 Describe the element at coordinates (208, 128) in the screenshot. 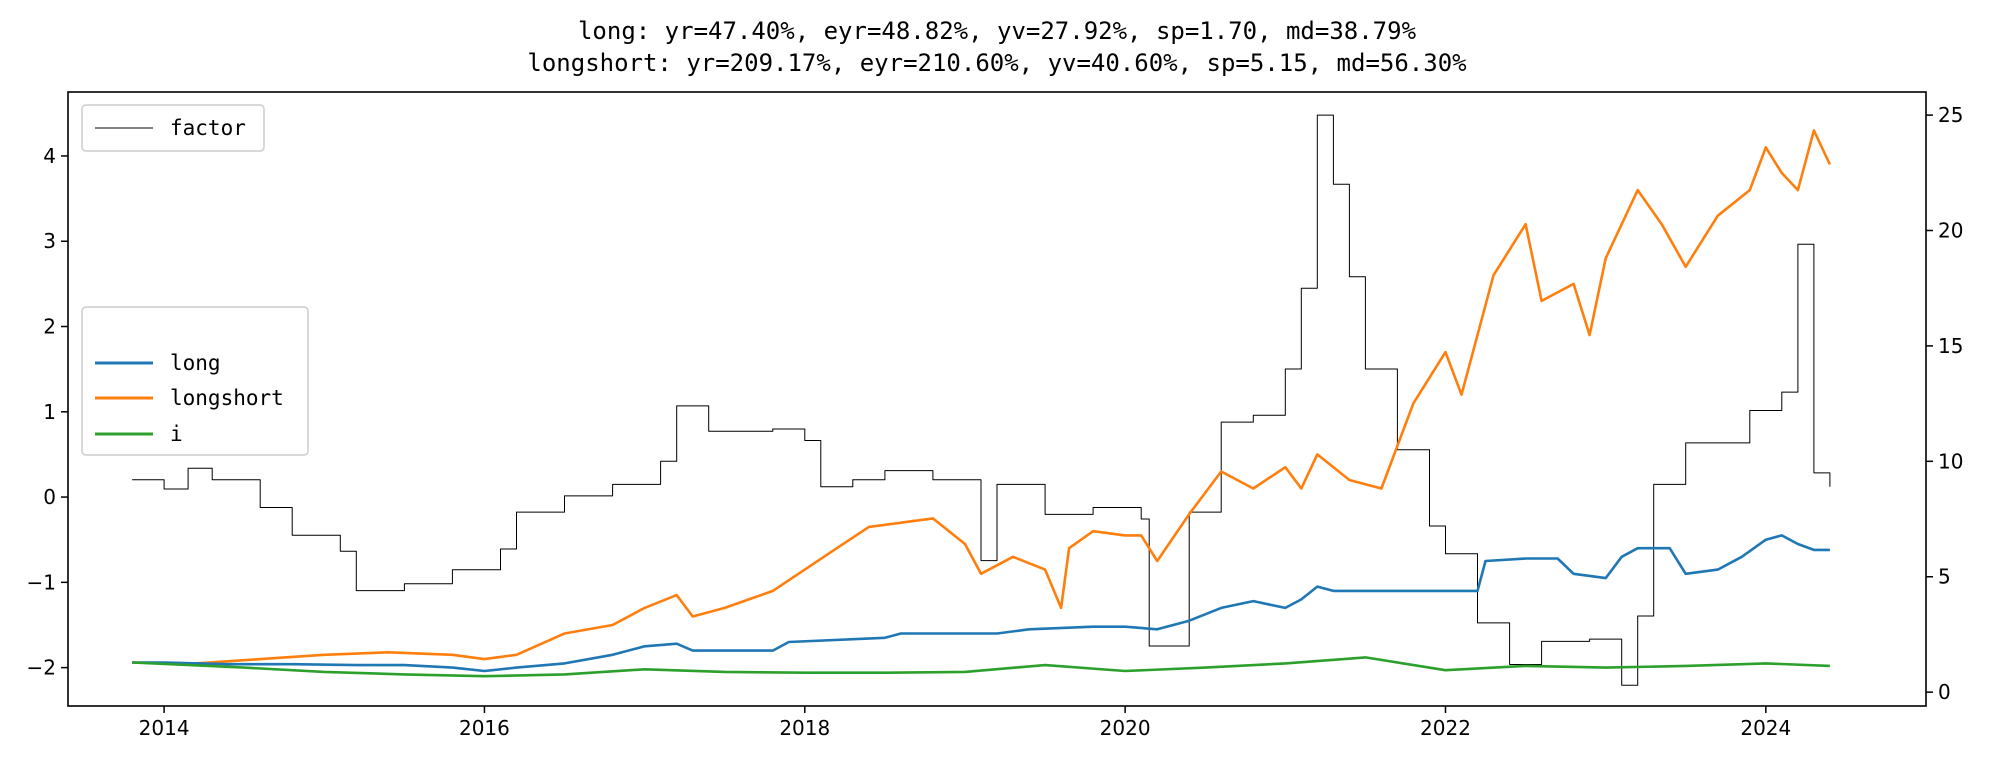

I see `legend-factor-label: factor` at that location.